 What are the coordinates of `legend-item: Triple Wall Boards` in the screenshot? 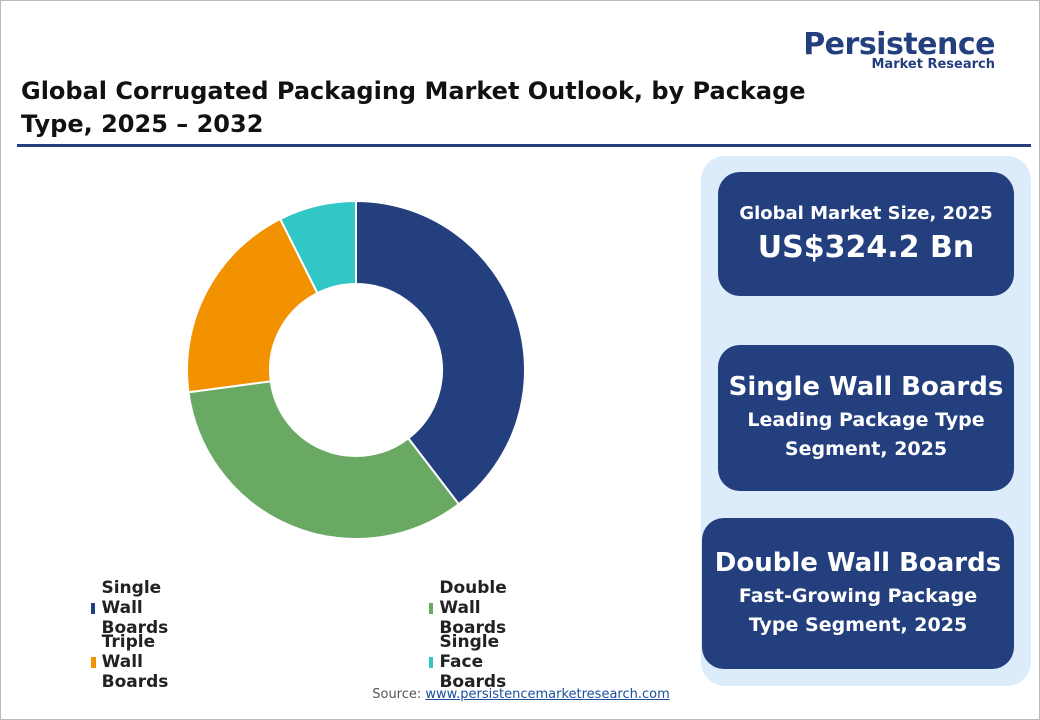 It's located at (133, 662).